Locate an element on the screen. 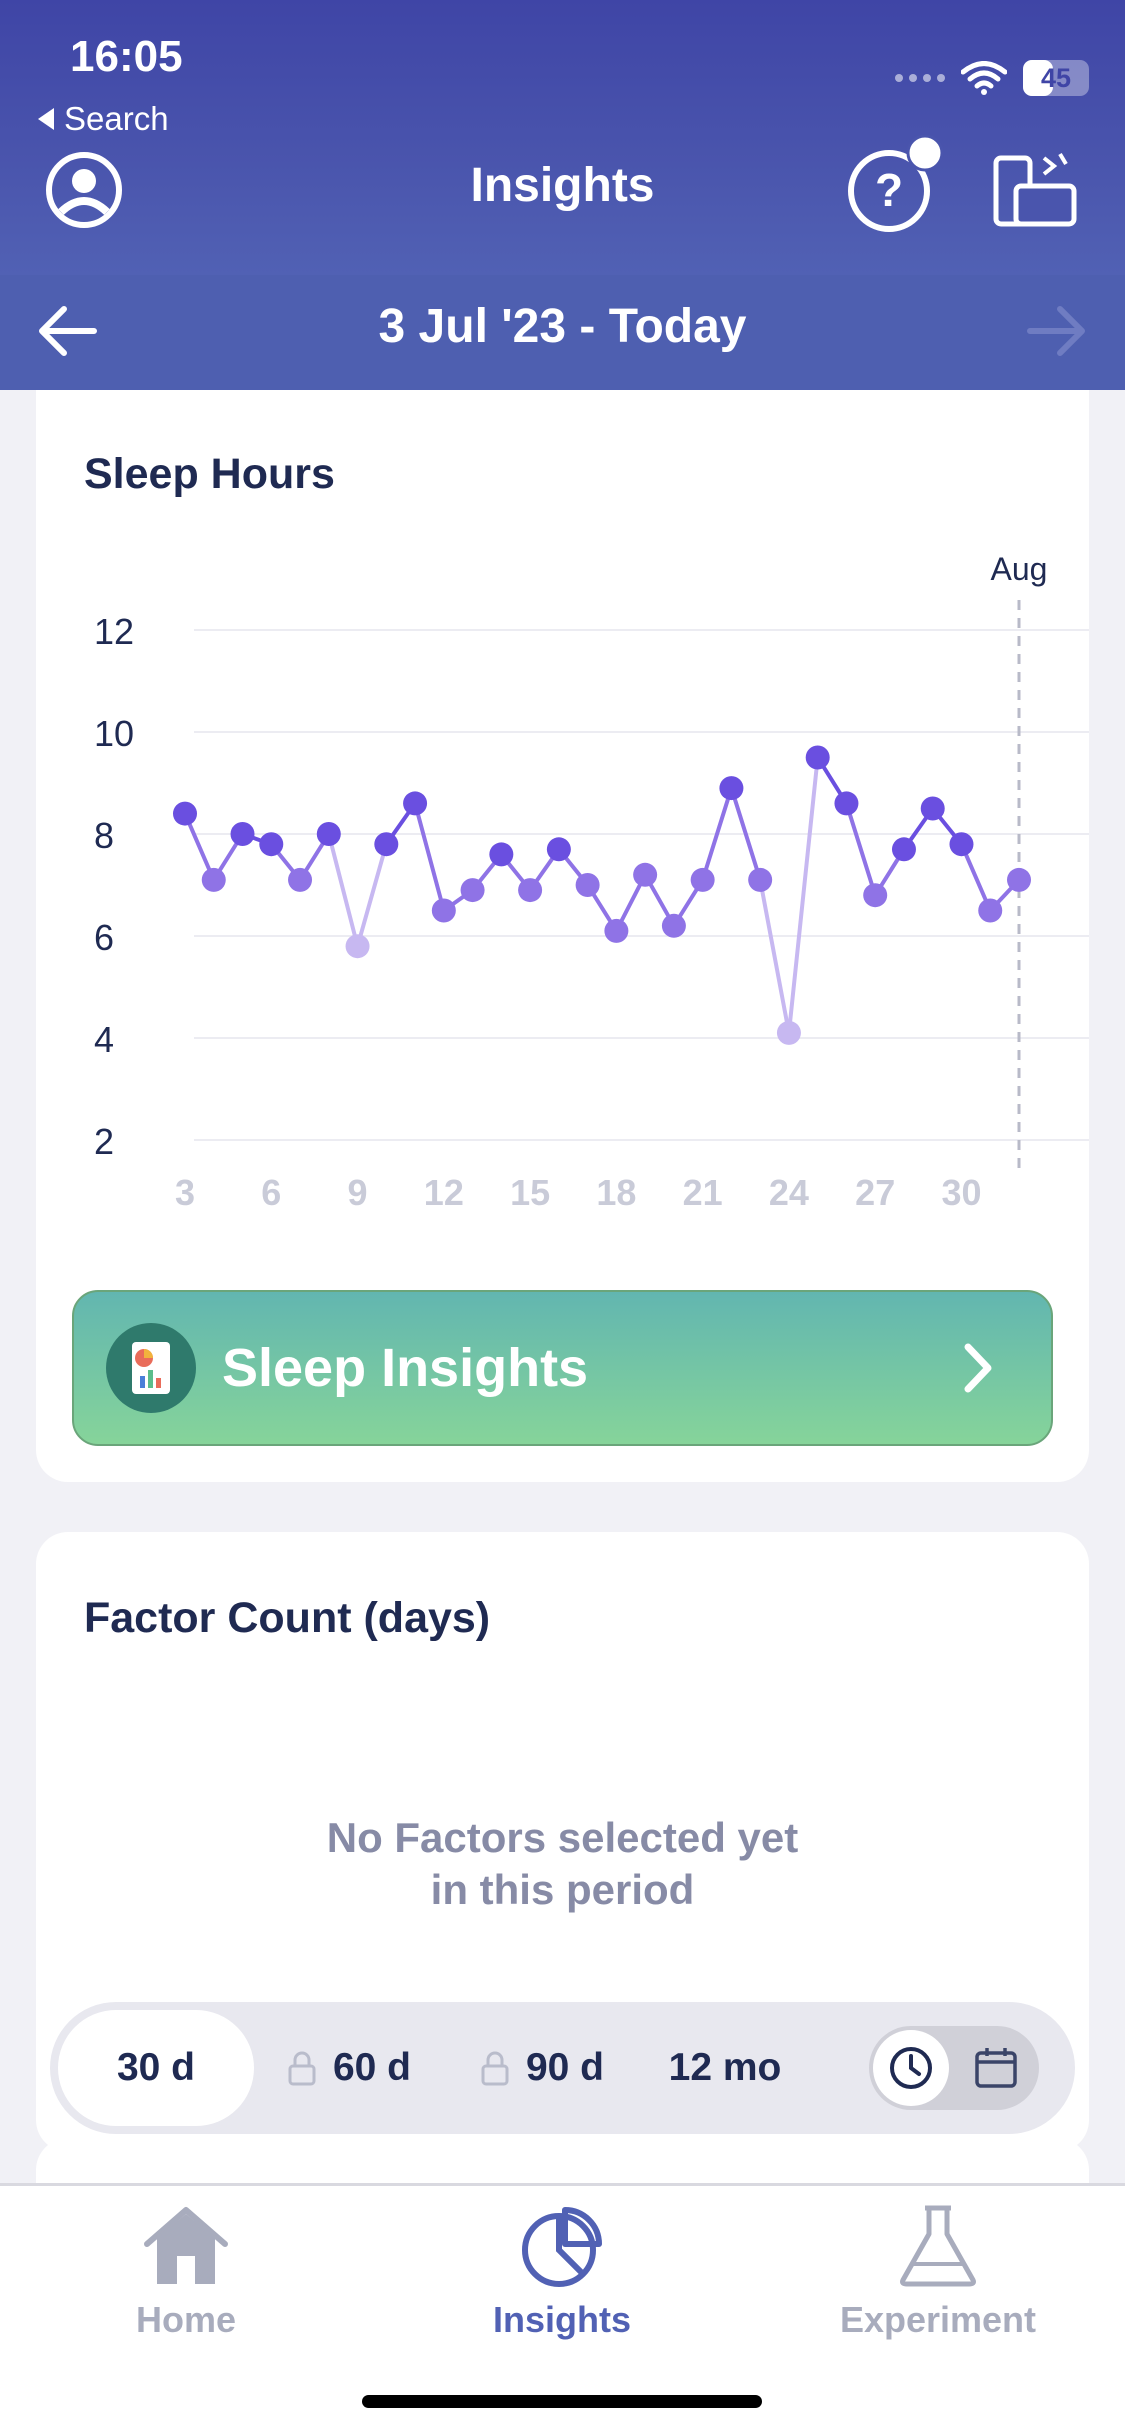  home-icon is located at coordinates (186, 2245).